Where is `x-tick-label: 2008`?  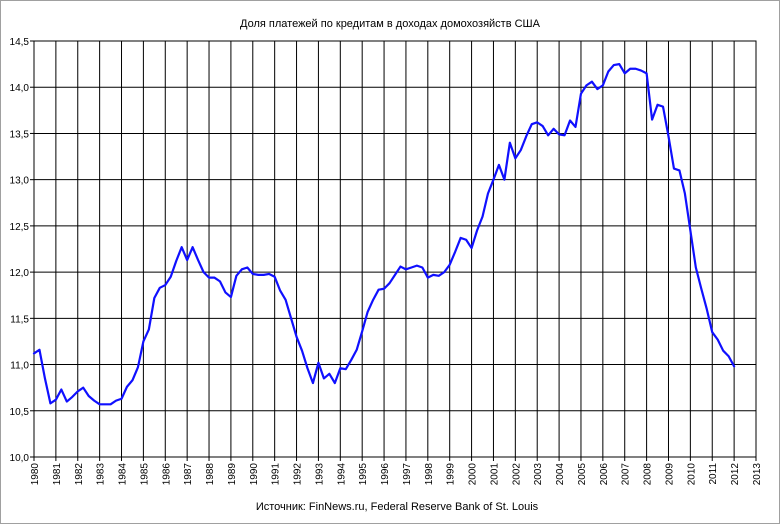 x-tick-label: 2008 is located at coordinates (648, 474).